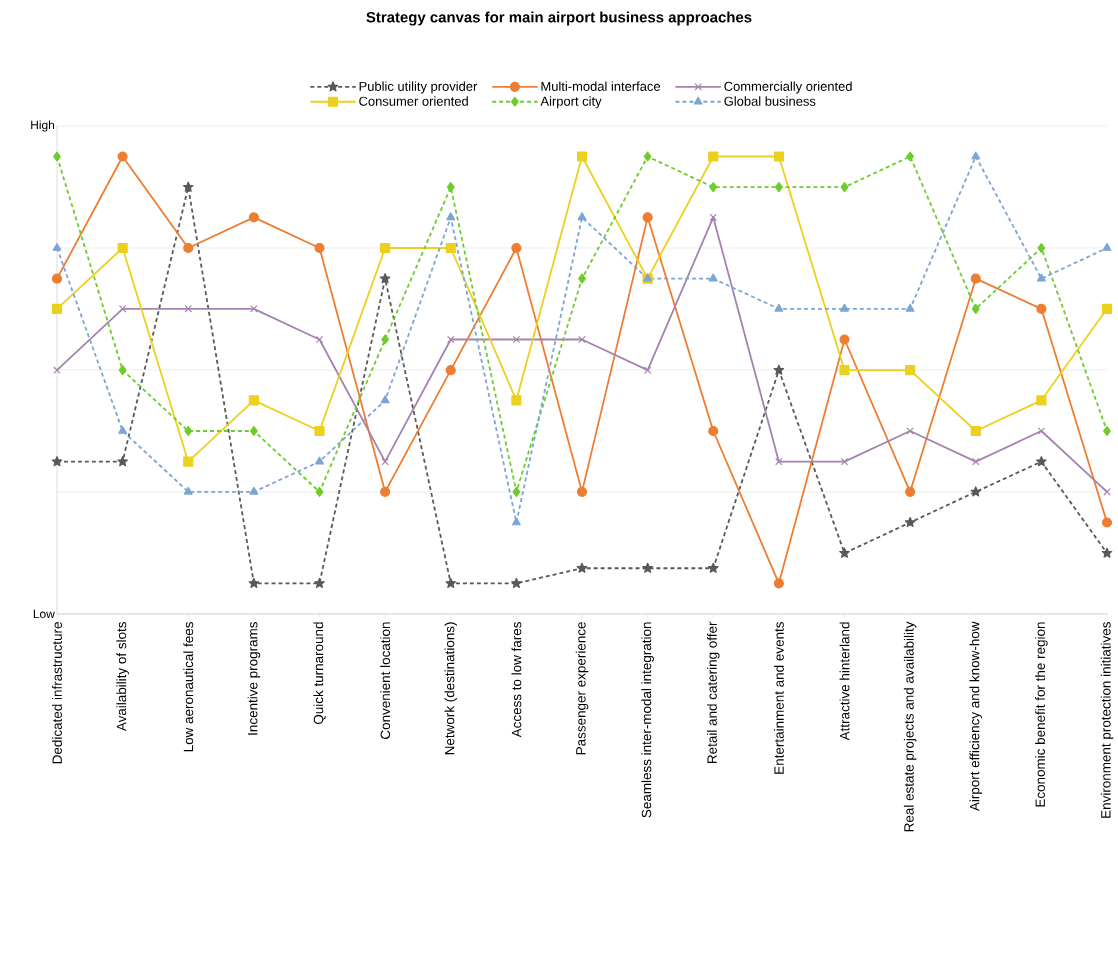 Image resolution: width=1118 pixels, height=967 pixels. What do you see at coordinates (844, 681) in the screenshot?
I see `x-tick-label: Attractive hinterland` at bounding box center [844, 681].